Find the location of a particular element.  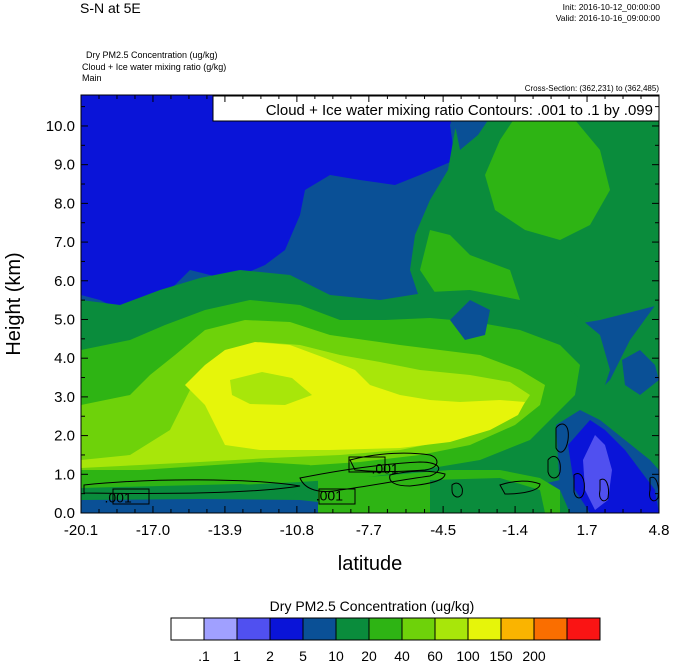

colorbar-label: 10 is located at coordinates (336, 656).